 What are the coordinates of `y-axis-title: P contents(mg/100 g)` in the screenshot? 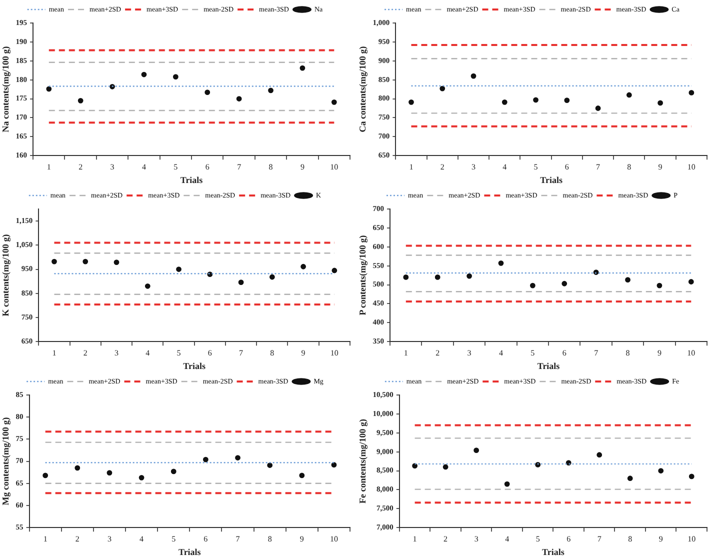 It's located at (363, 275).